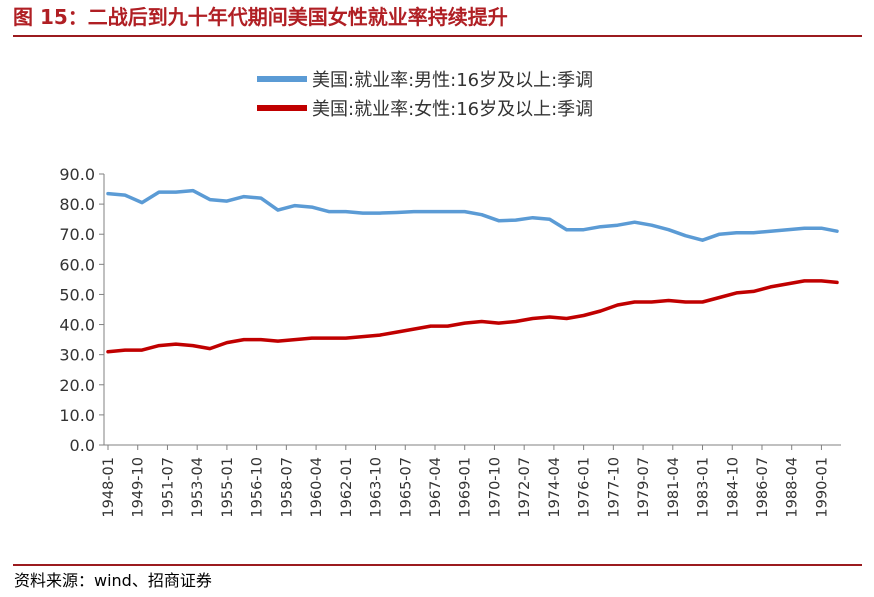 Image resolution: width=874 pixels, height=597 pixels. I want to click on x-tick-label: 1951-07, so click(168, 487).